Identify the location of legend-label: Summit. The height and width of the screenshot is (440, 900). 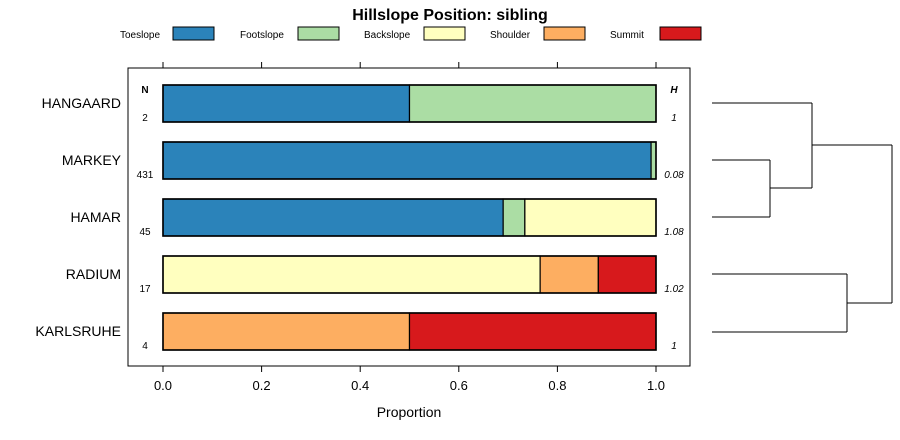
(627, 35).